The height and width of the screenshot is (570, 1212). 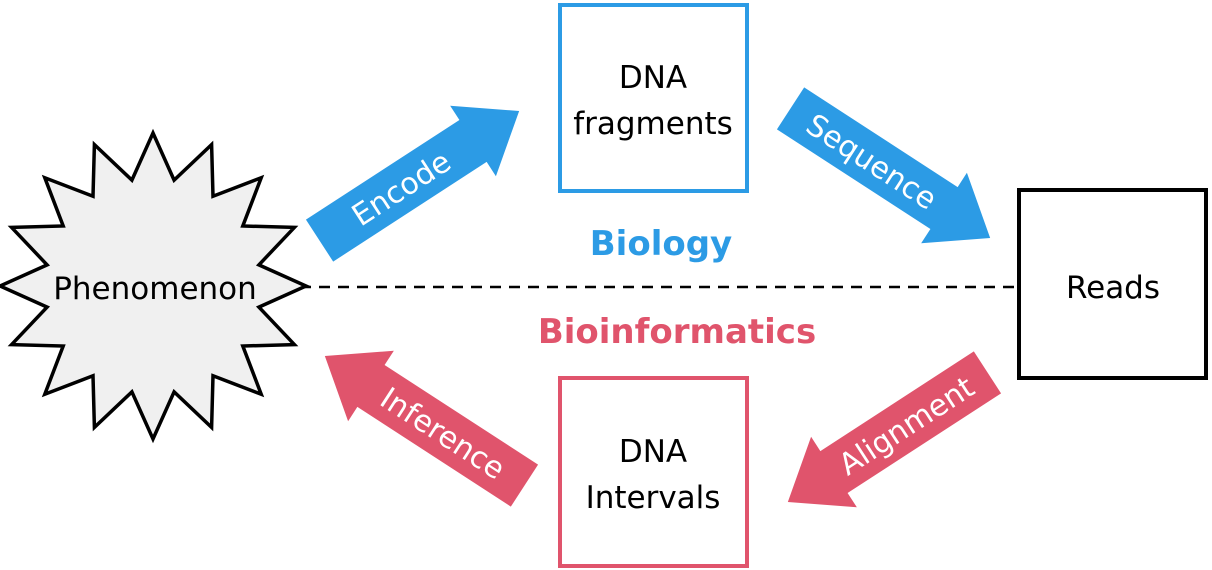 What do you see at coordinates (871, 162) in the screenshot?
I see `sequence-arrow-label: Sequence` at bounding box center [871, 162].